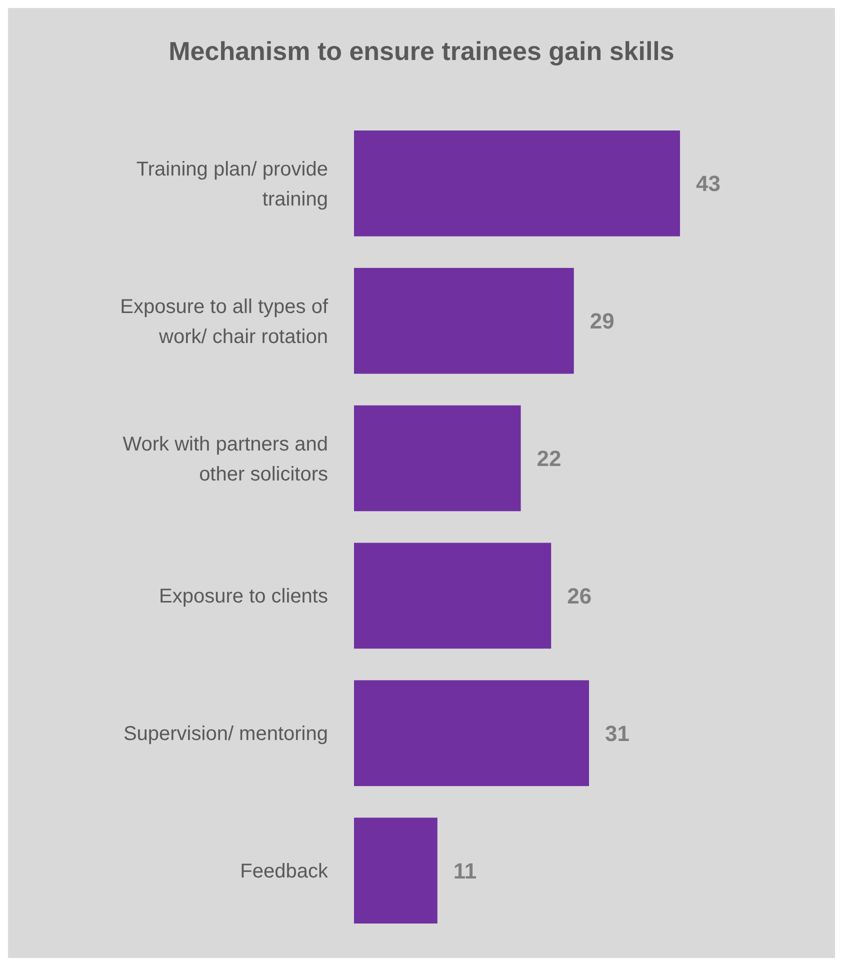 The width and height of the screenshot is (842, 963). What do you see at coordinates (602, 321) in the screenshot?
I see `data-label: 29` at bounding box center [602, 321].